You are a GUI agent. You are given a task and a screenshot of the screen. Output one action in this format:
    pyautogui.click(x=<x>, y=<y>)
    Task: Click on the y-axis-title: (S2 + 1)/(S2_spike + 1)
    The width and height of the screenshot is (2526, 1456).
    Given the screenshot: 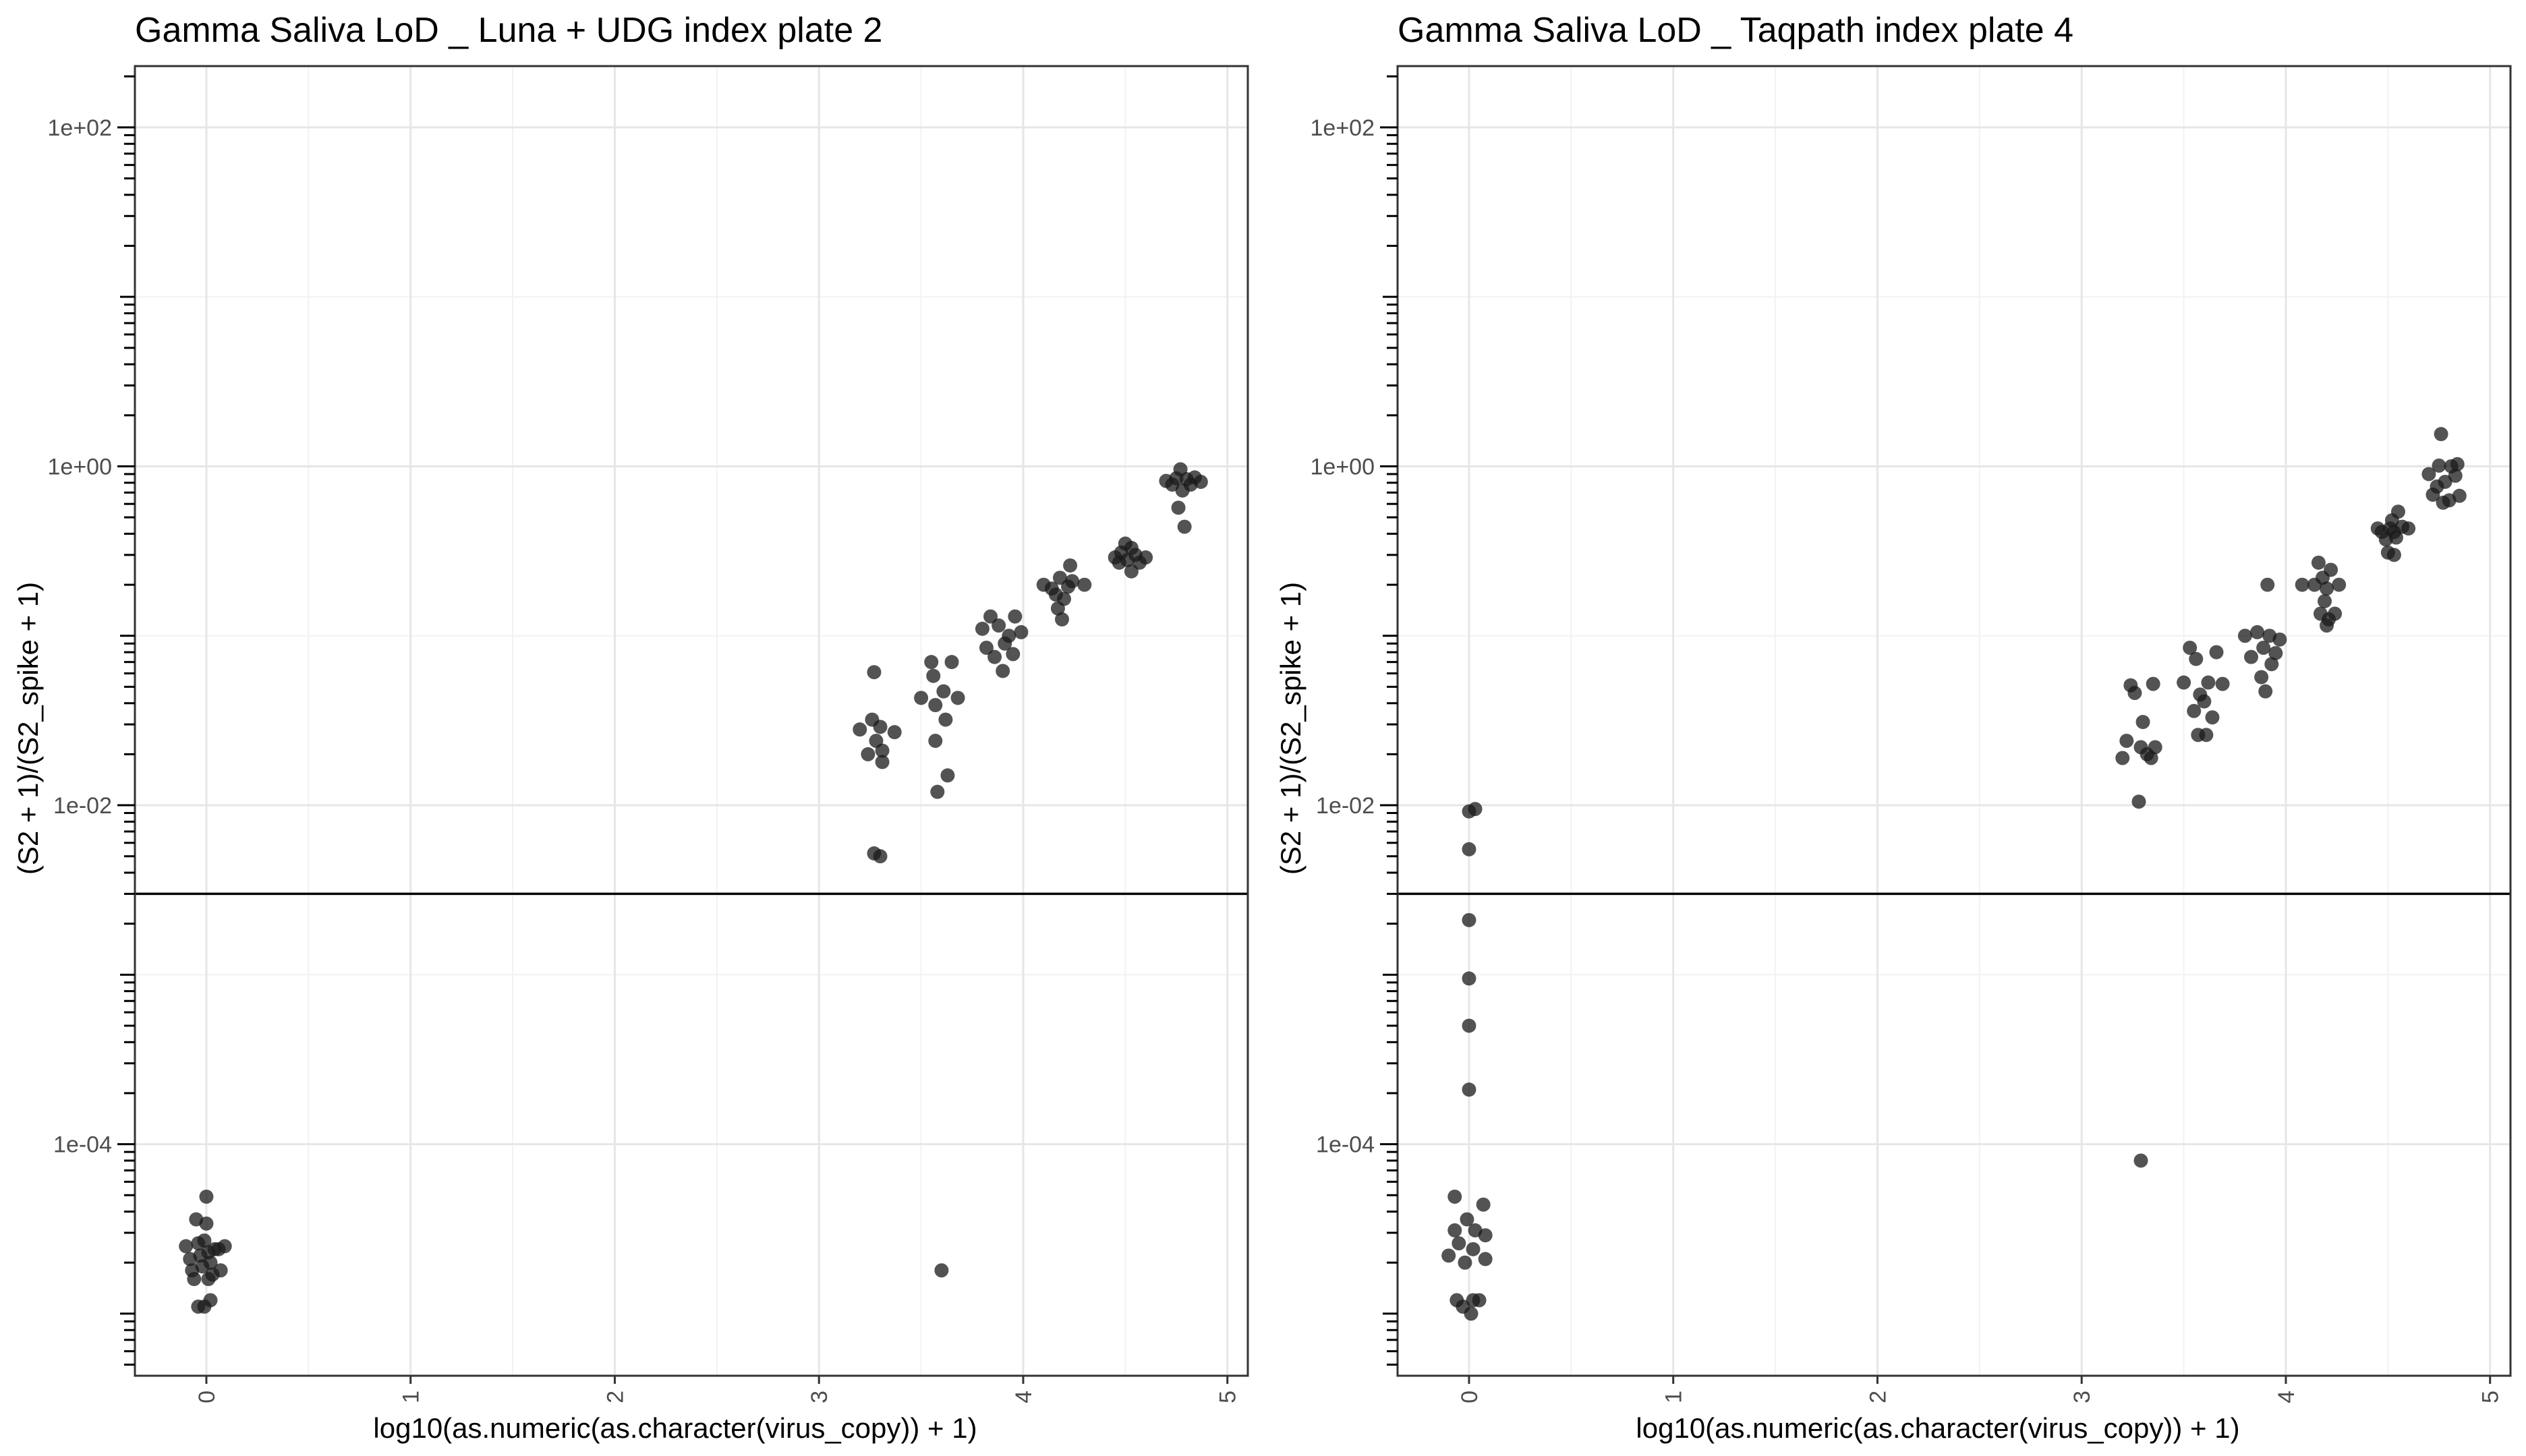 What is the action you would take?
    pyautogui.click(x=28, y=729)
    